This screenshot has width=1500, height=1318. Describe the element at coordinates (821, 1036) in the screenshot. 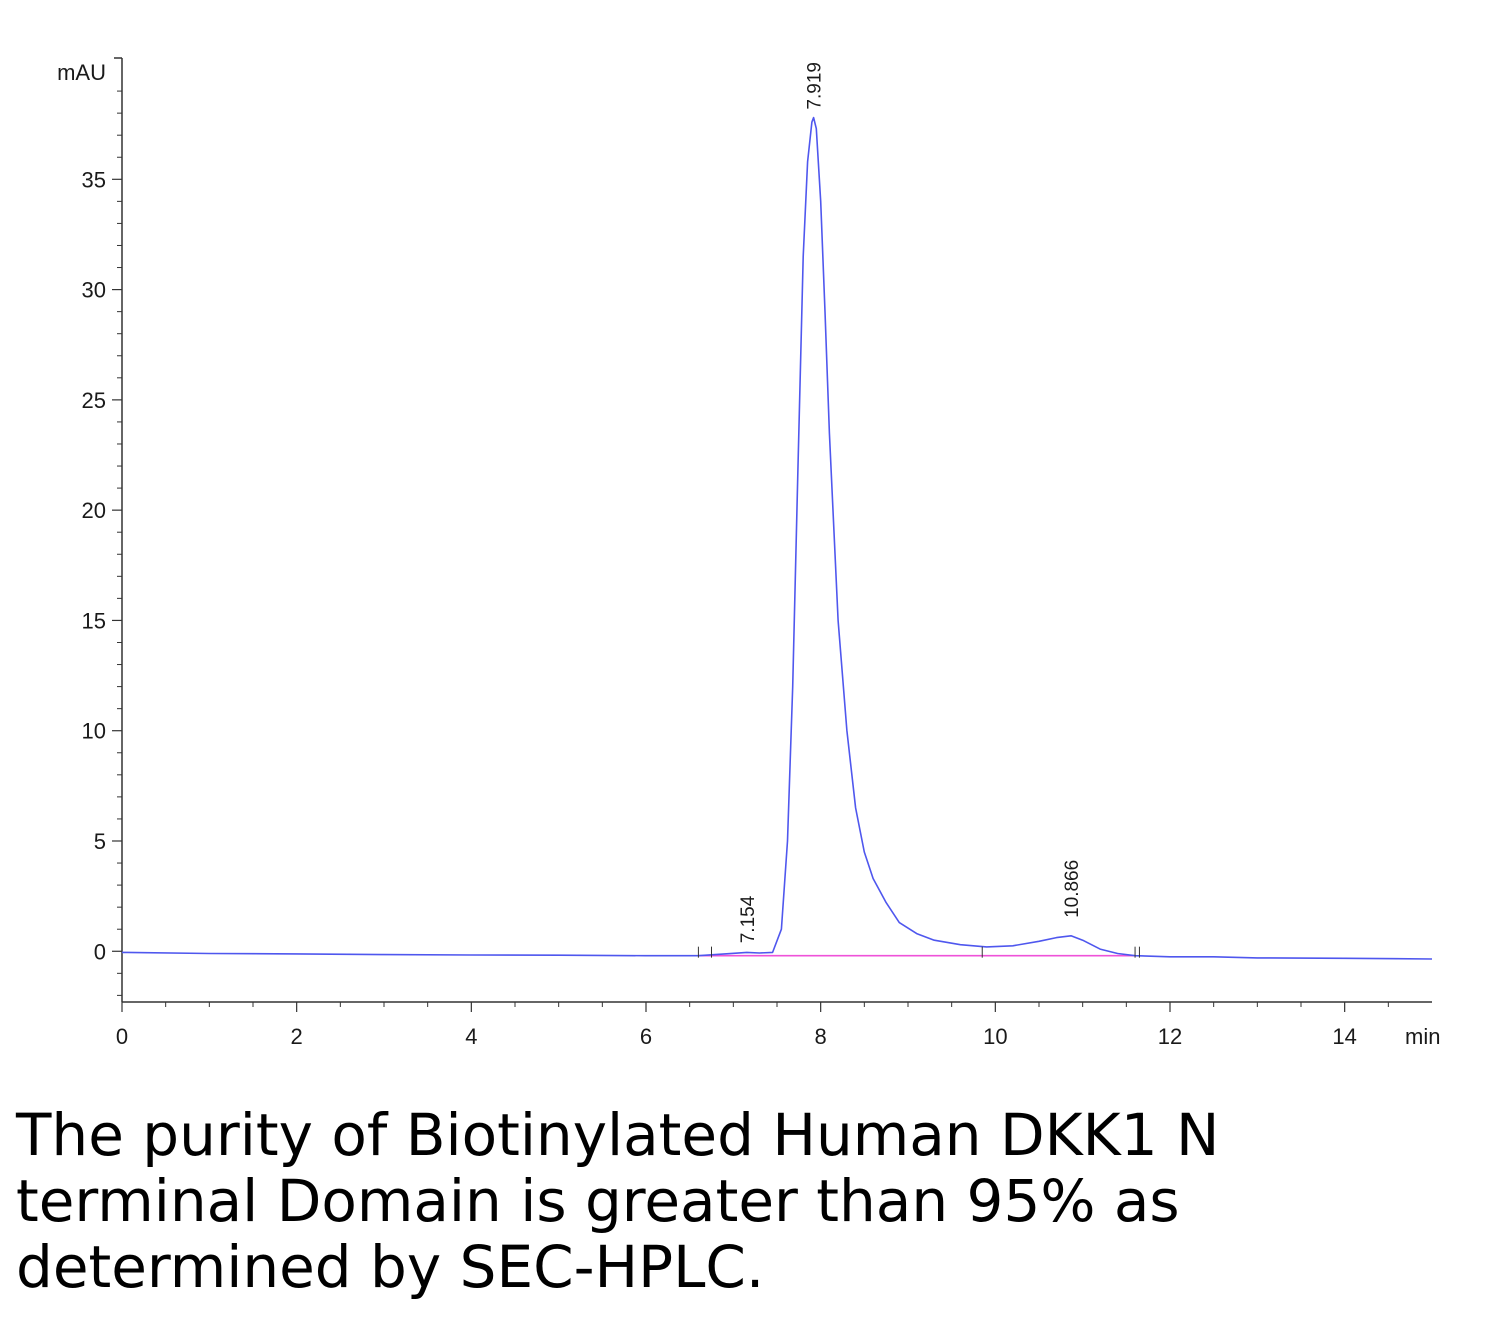

I see `x-tick-label: 8` at that location.